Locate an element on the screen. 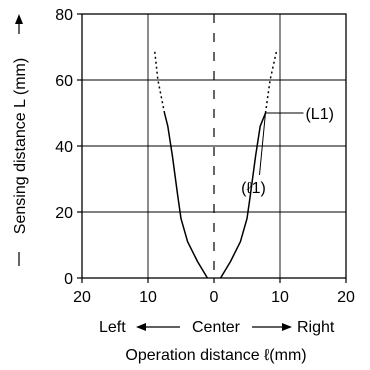 The height and width of the screenshot is (370, 370). y-tick-label: 0 is located at coordinates (68, 279).